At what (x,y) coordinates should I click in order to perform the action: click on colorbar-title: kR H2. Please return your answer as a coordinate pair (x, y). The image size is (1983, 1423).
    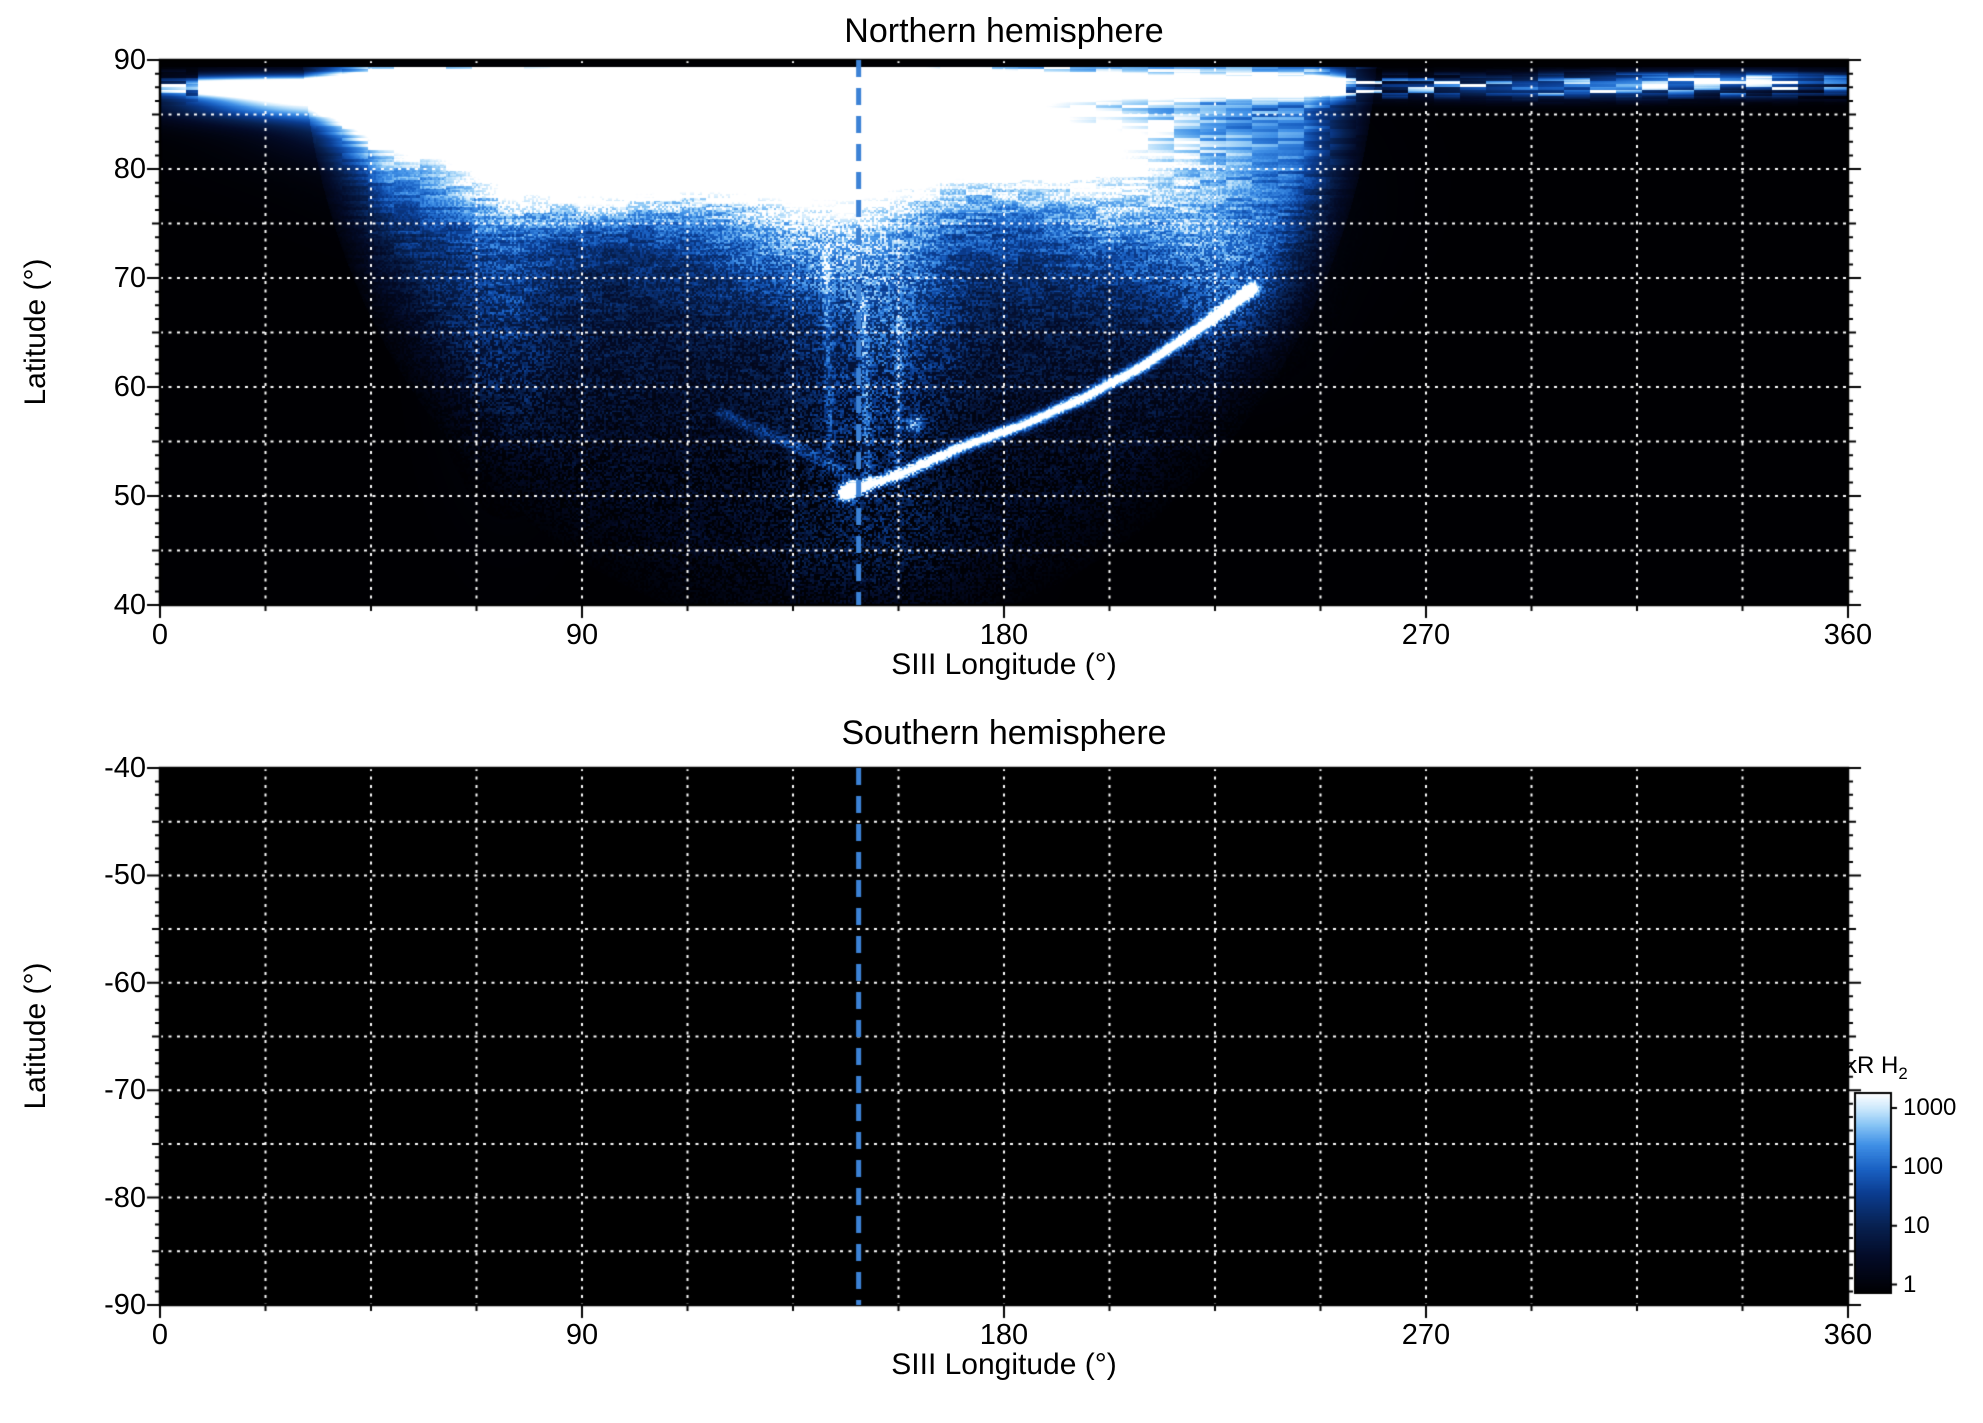
    Looking at the image, I should click on (1876, 1068).